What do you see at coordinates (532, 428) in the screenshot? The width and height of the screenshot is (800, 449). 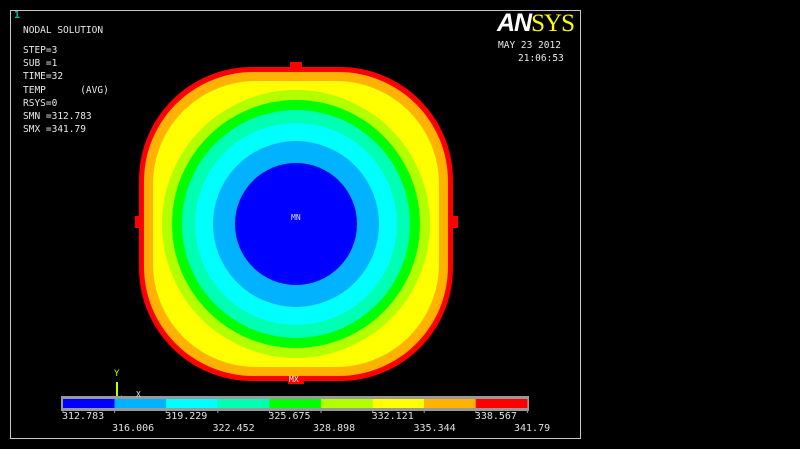 I see `legend-label: 341.79` at bounding box center [532, 428].